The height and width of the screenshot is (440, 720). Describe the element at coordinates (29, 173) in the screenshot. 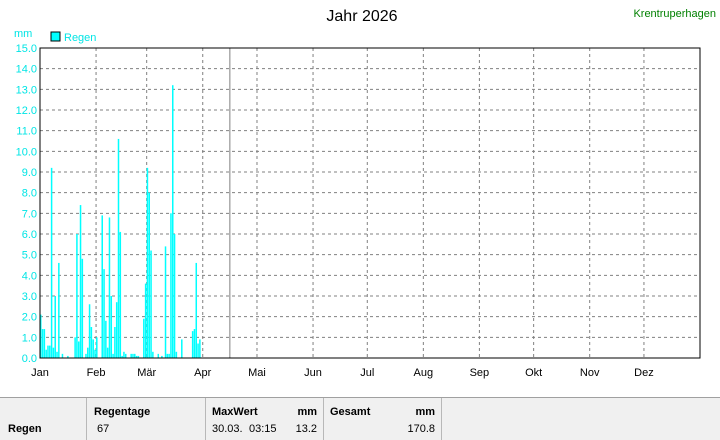

I see `y-tick-label: 9.0` at that location.